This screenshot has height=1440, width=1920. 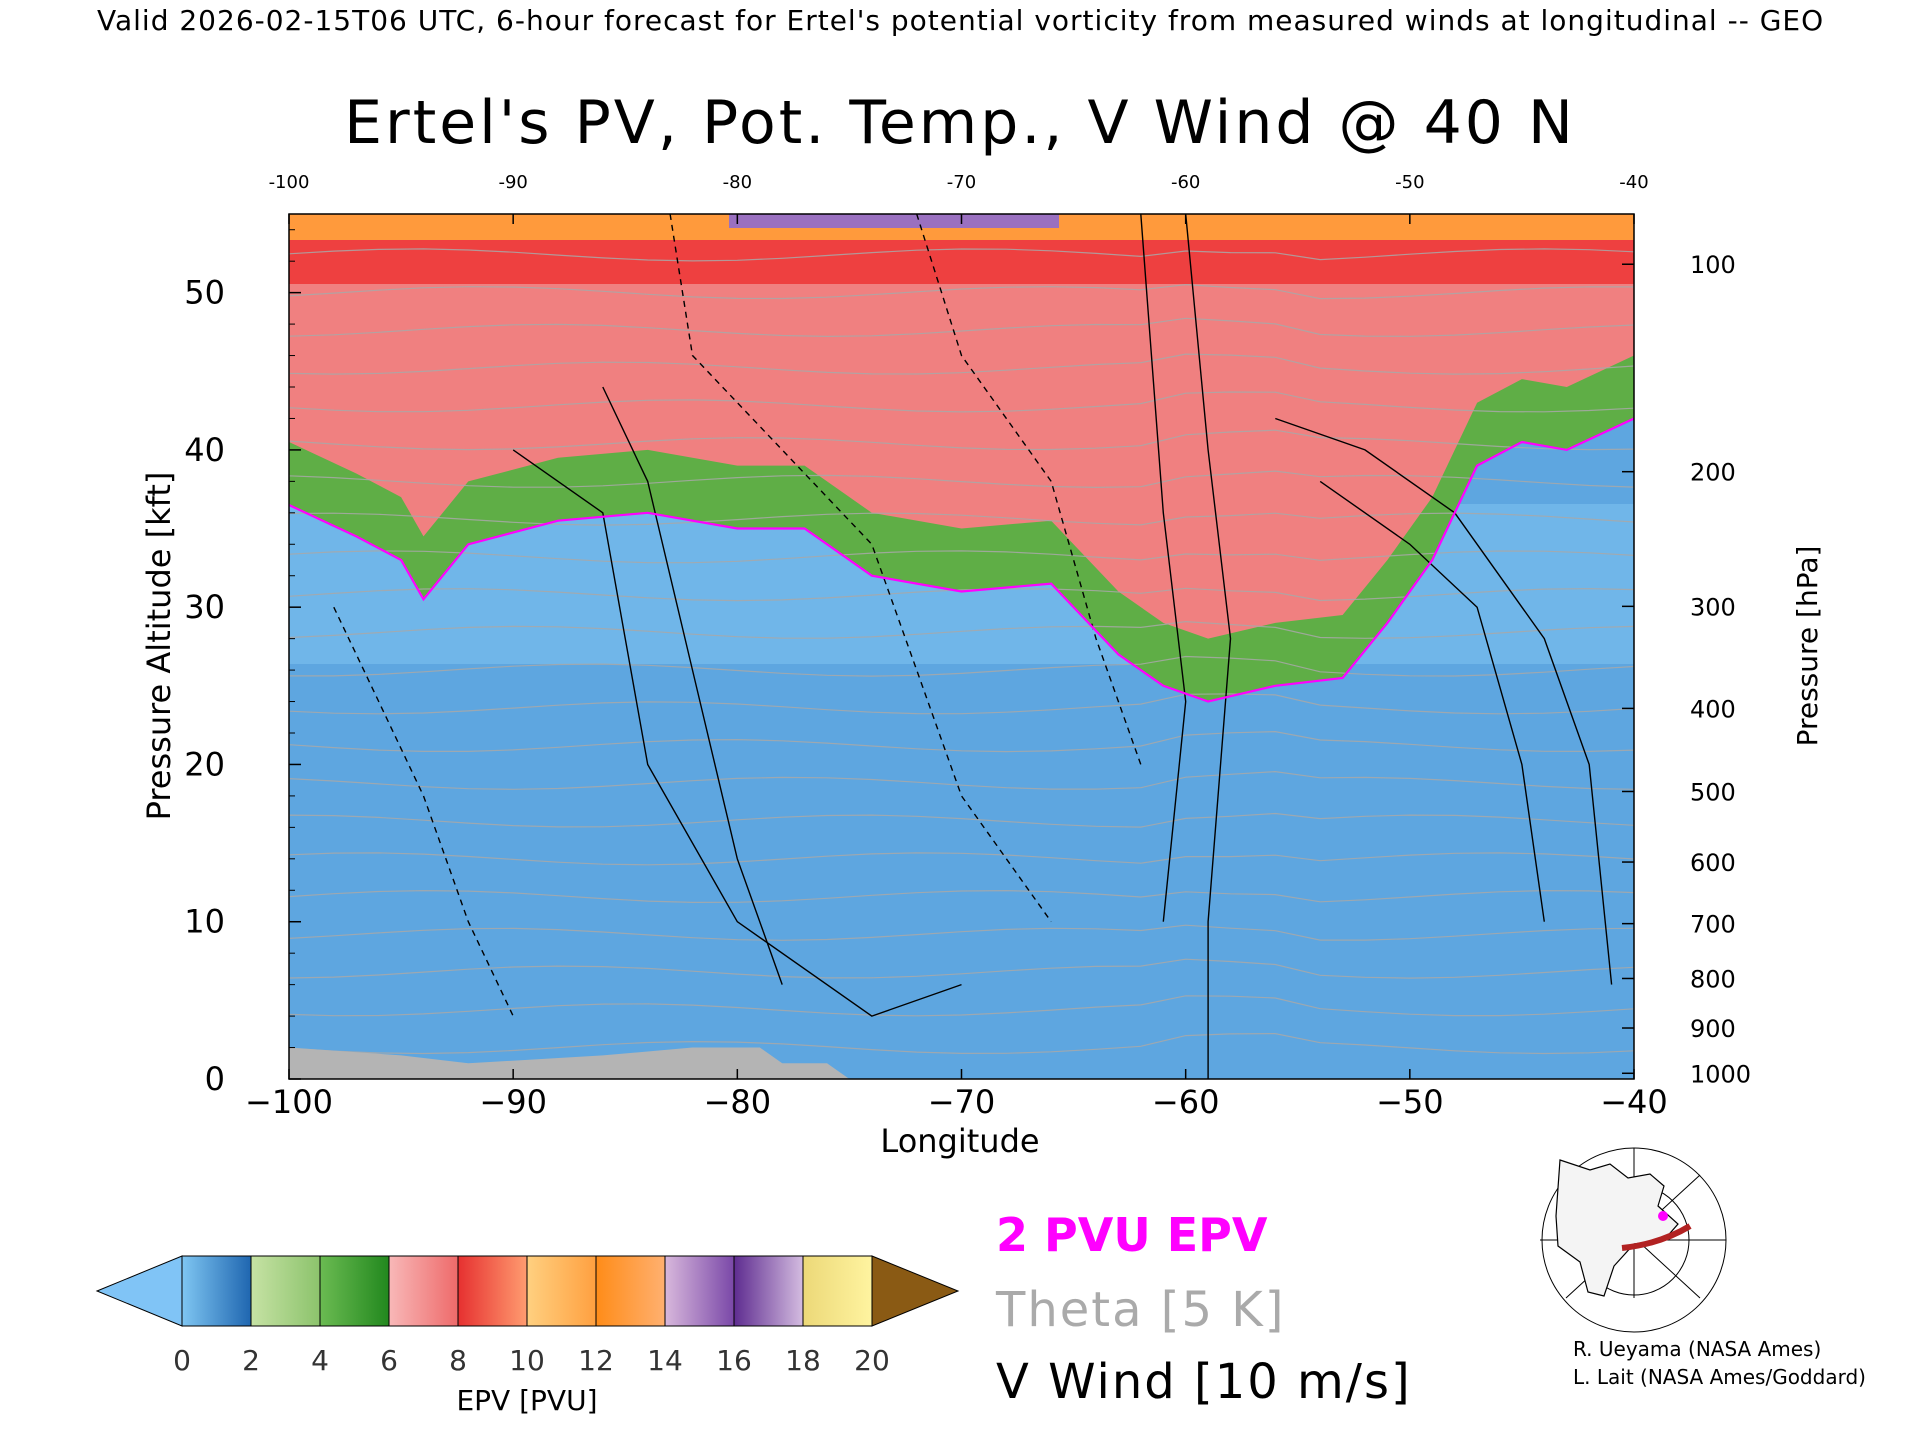 I want to click on colorbar-tick-label: 4, so click(x=320, y=1360).